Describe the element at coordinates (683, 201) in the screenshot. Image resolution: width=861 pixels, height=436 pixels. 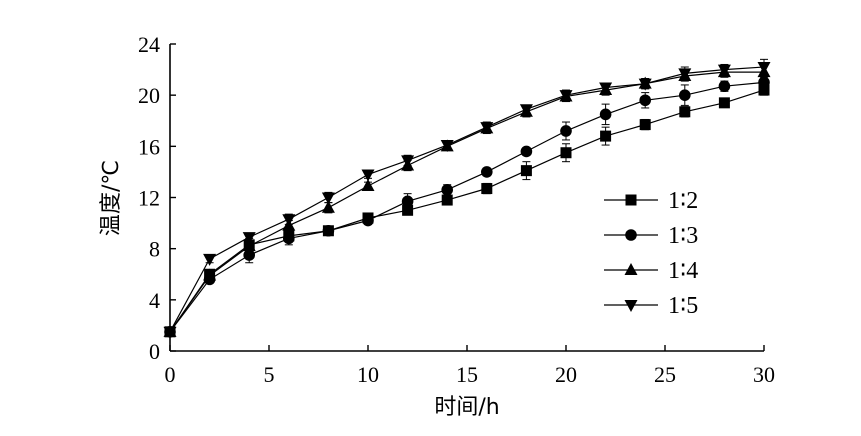
I see `legend-label: 1∶2` at that location.